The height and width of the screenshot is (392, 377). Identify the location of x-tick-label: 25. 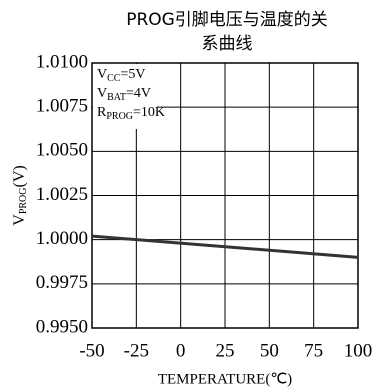
(225, 350).